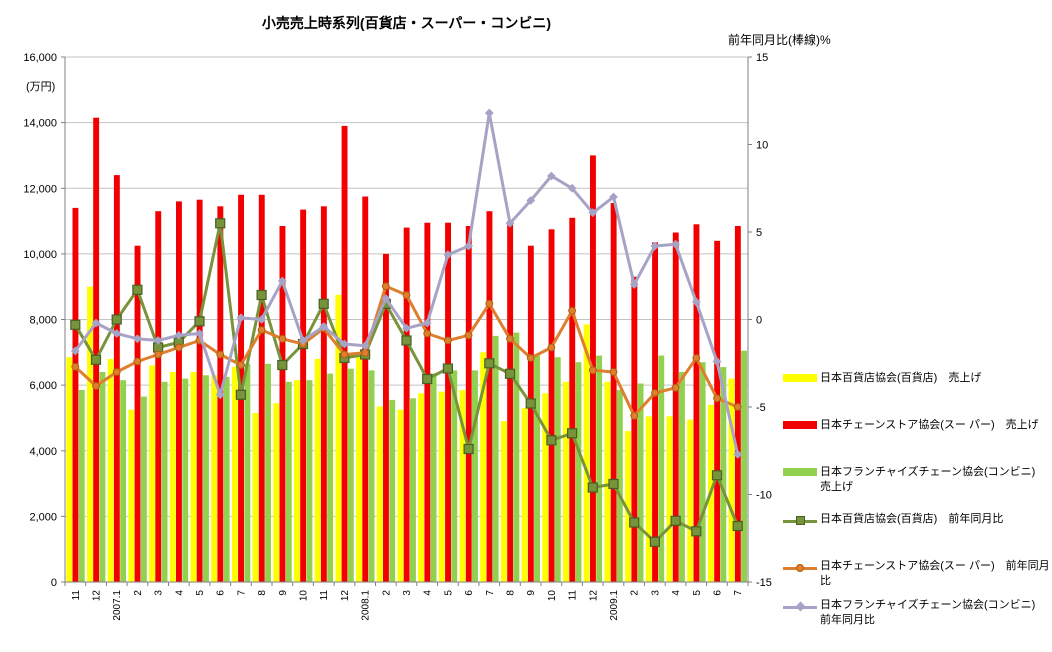  I want to click on x-tick-label: 9, so click(283, 593).